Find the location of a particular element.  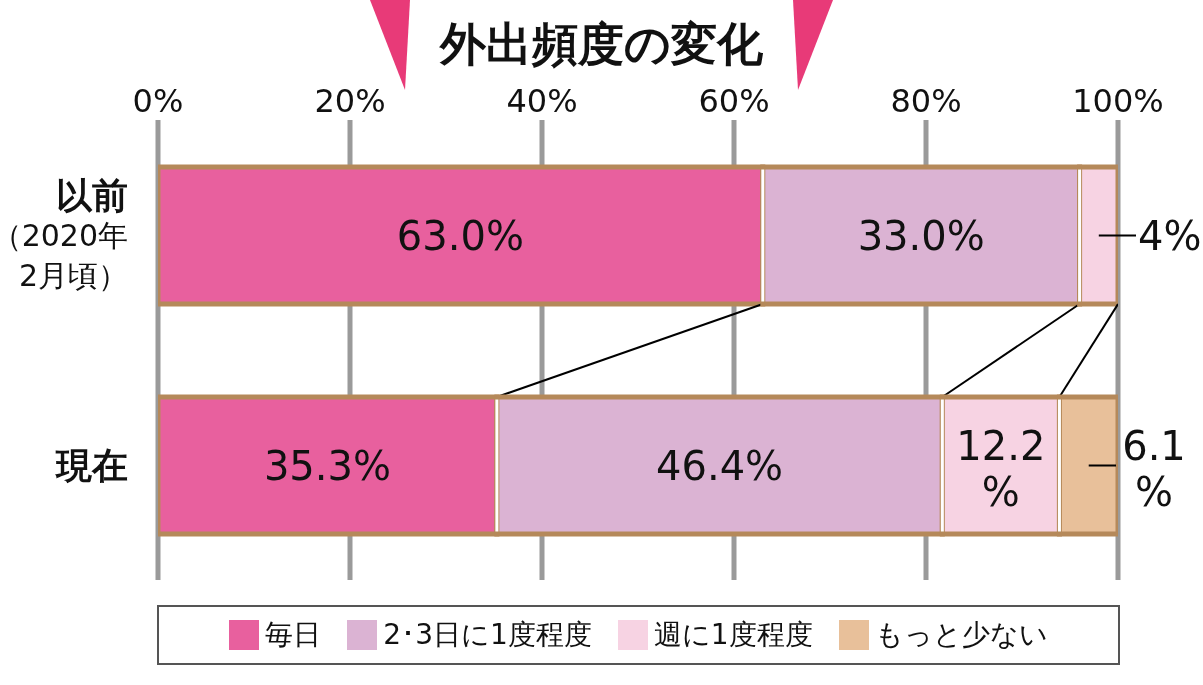

y-tick-label: 以前（2020年2月頃） is located at coordinates (64, 233).